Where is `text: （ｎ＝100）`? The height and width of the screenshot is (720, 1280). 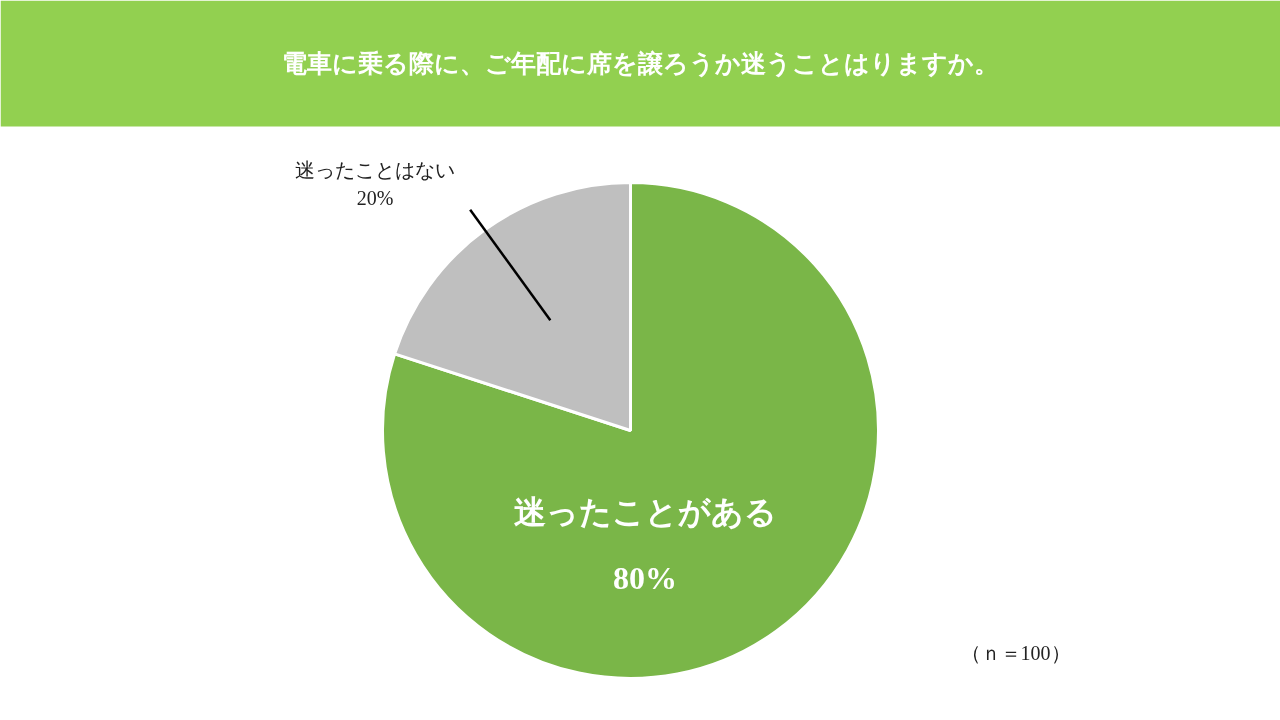 text: （ｎ＝100） is located at coordinates (1015, 652).